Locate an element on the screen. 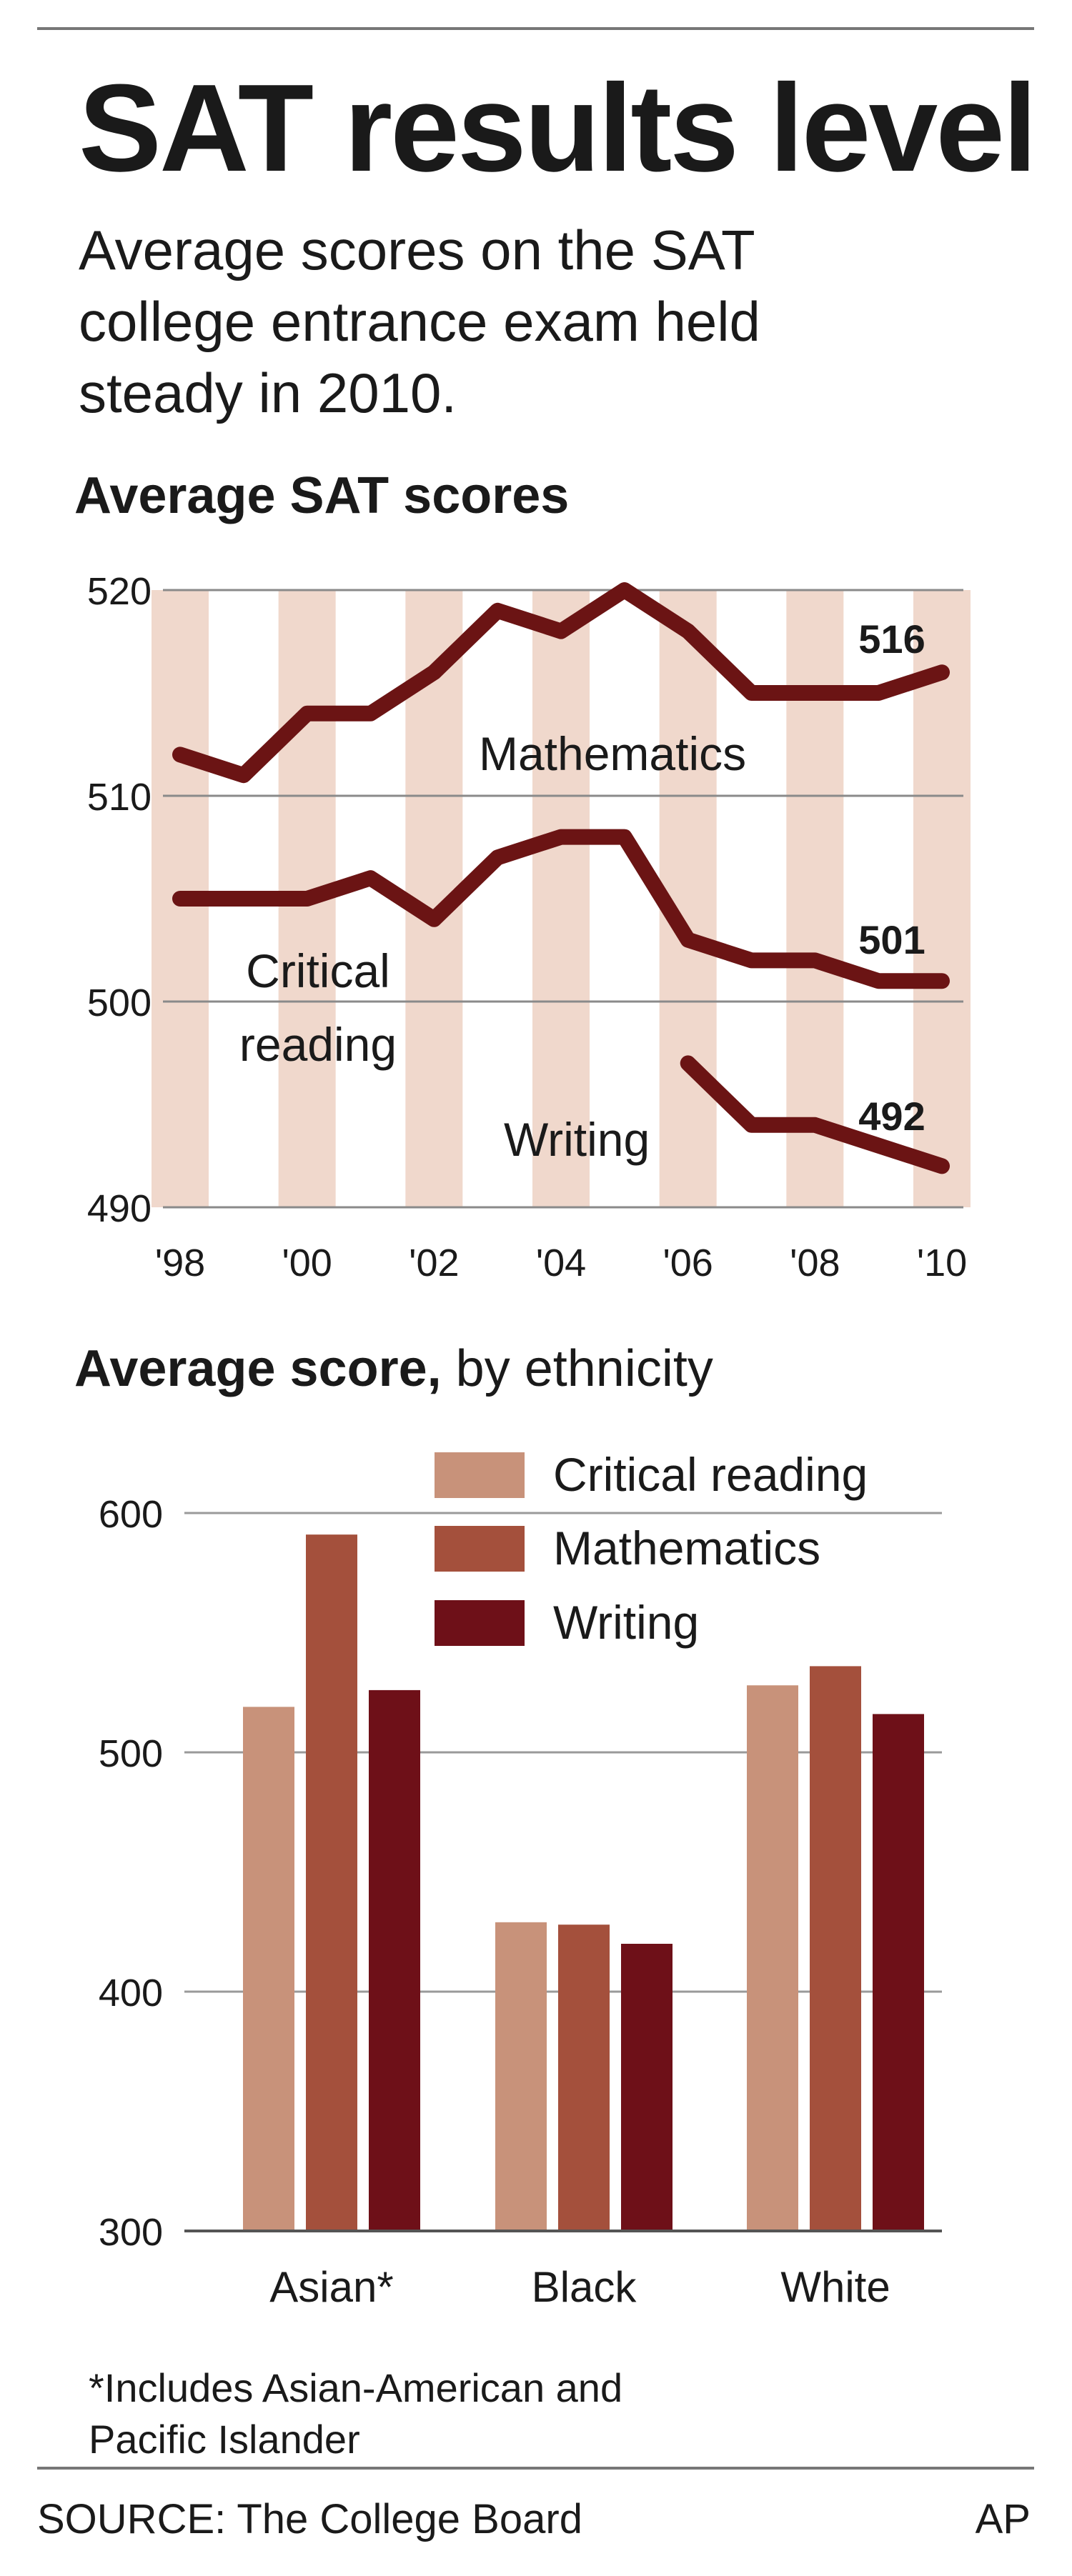 The height and width of the screenshot is (2576, 1072). y-tick-label: 490 is located at coordinates (119, 1208).